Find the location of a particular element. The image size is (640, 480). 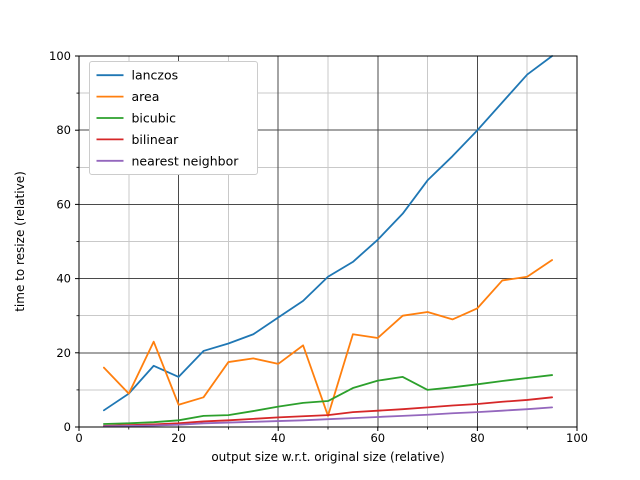

x-tick-label: 100 is located at coordinates (577, 438).